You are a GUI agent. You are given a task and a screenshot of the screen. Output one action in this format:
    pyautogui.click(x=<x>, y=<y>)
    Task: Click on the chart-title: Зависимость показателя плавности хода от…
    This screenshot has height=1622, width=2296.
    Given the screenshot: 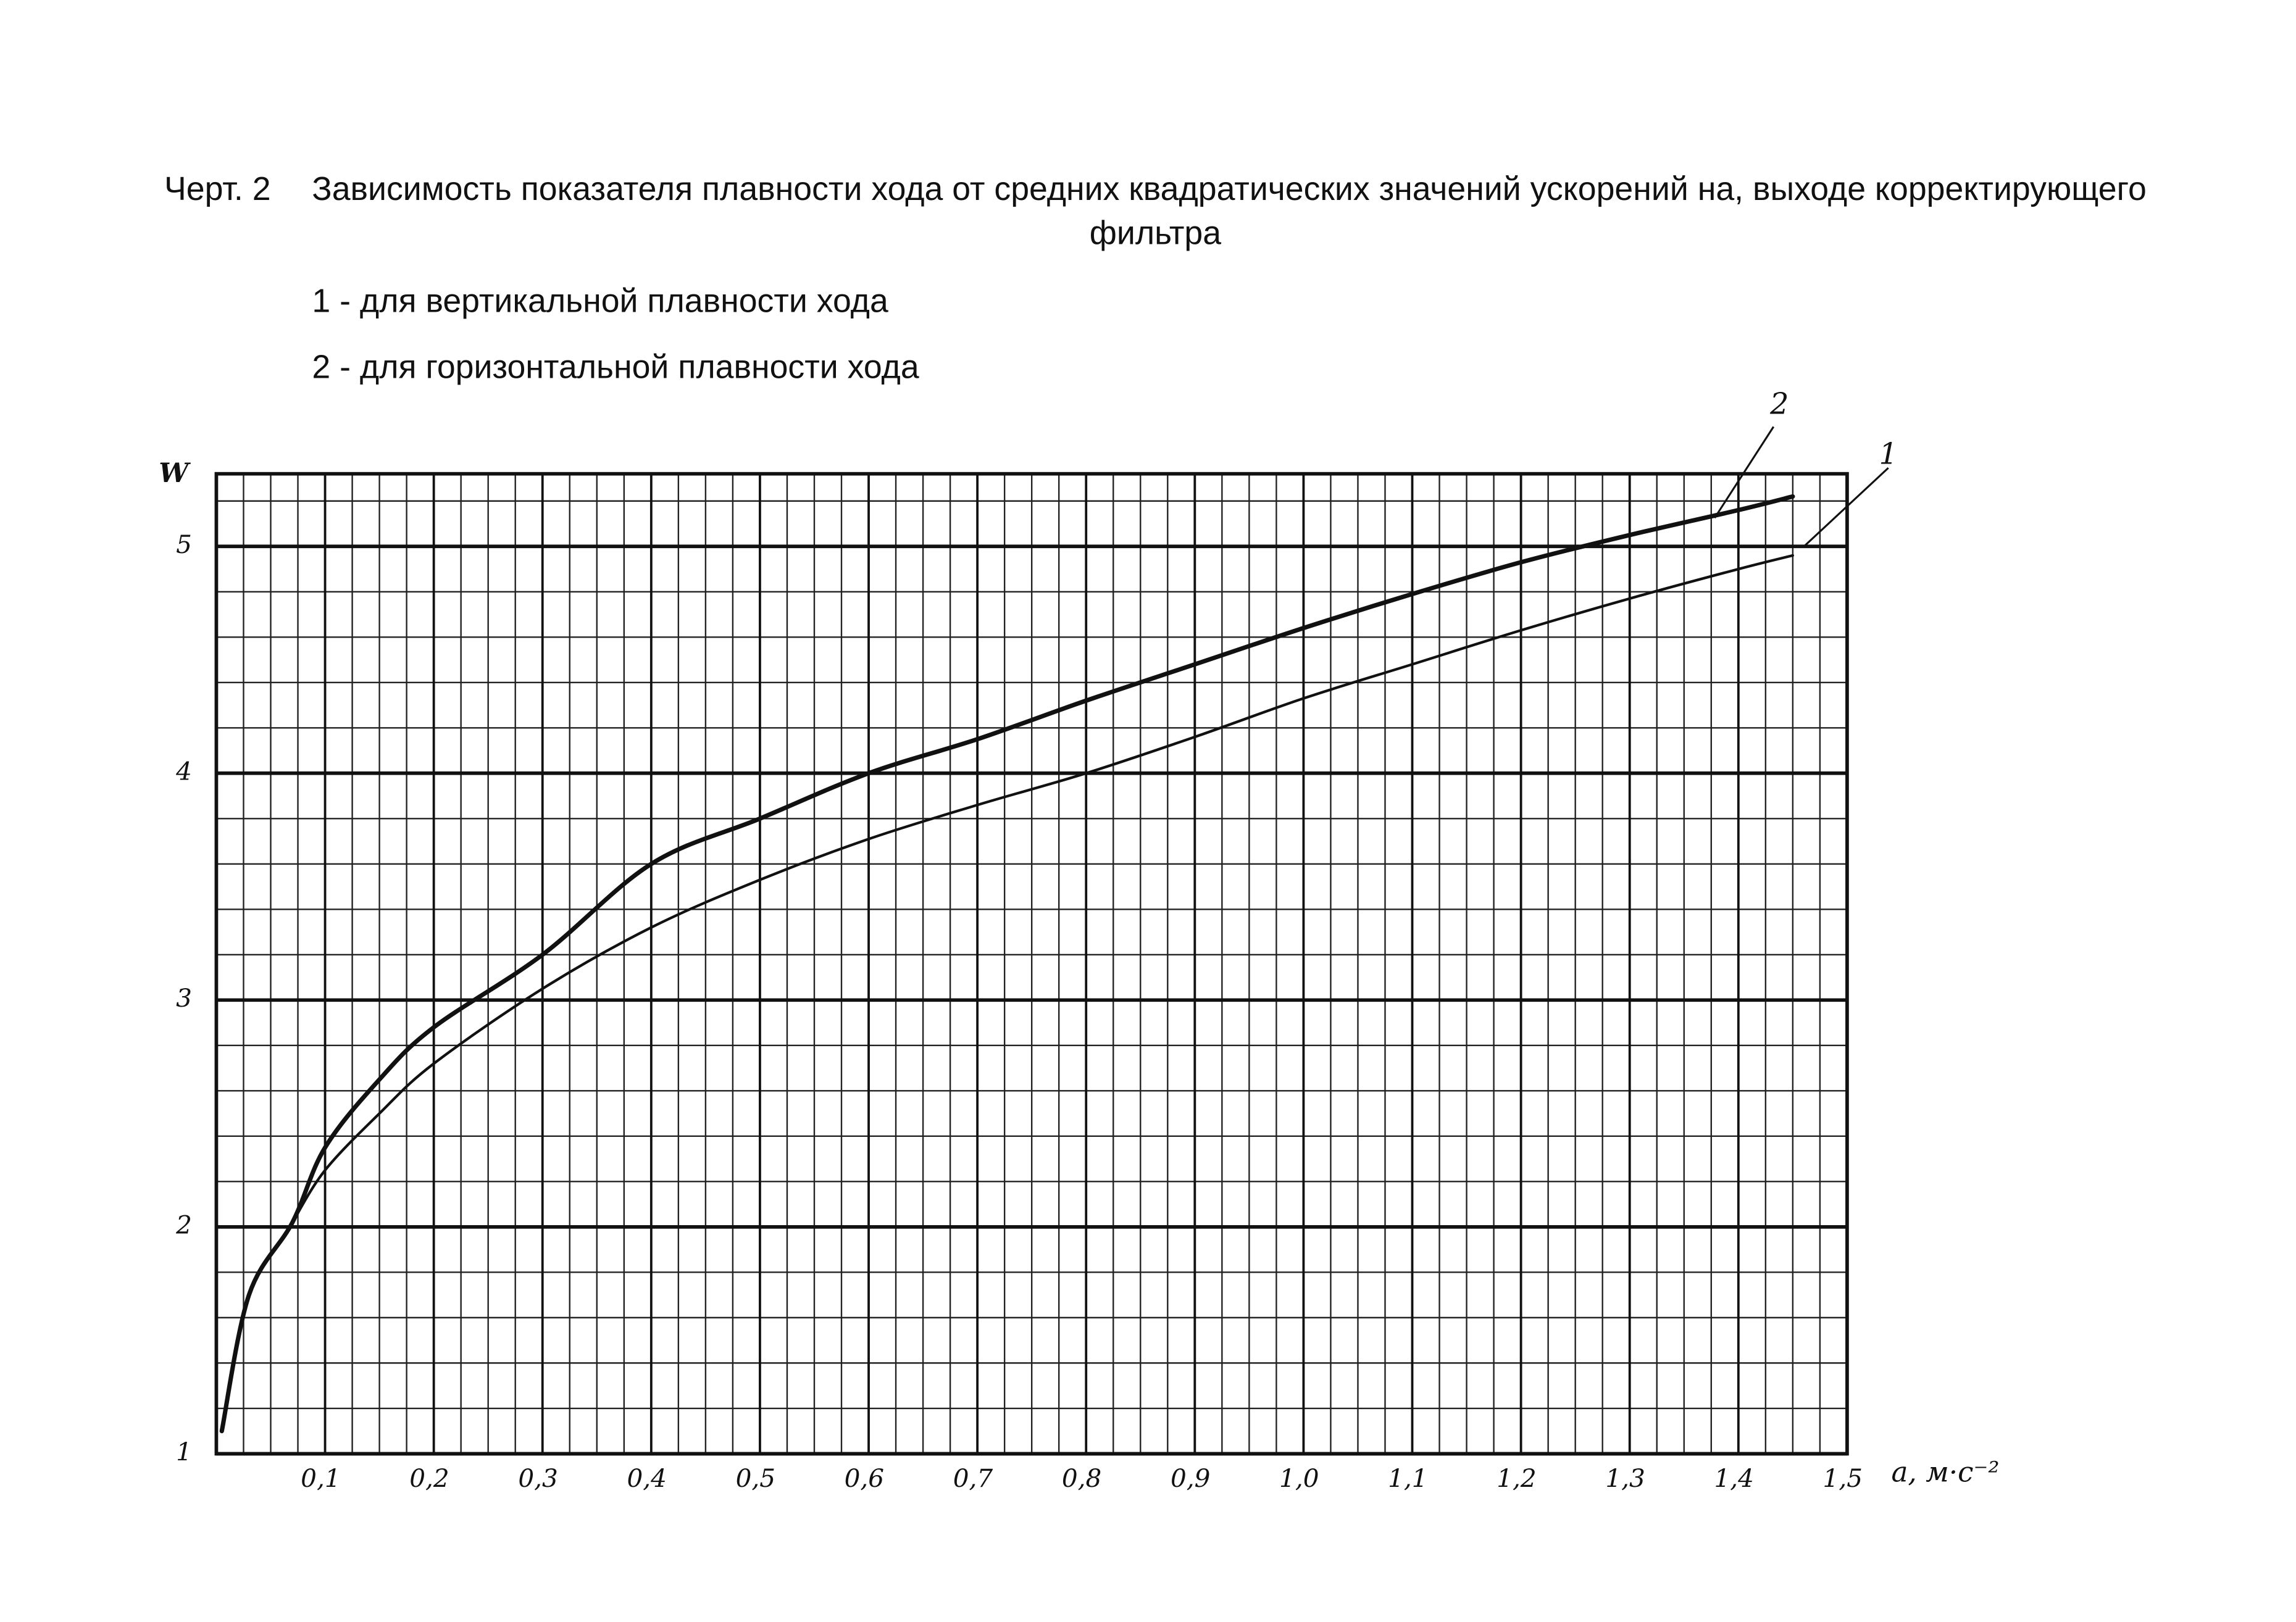 What is the action you would take?
    pyautogui.click(x=1229, y=211)
    